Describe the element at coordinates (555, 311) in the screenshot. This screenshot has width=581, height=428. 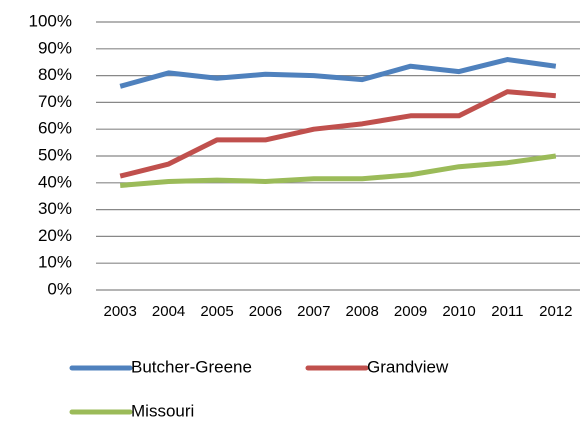
I see `x-tick-label: 2012` at that location.